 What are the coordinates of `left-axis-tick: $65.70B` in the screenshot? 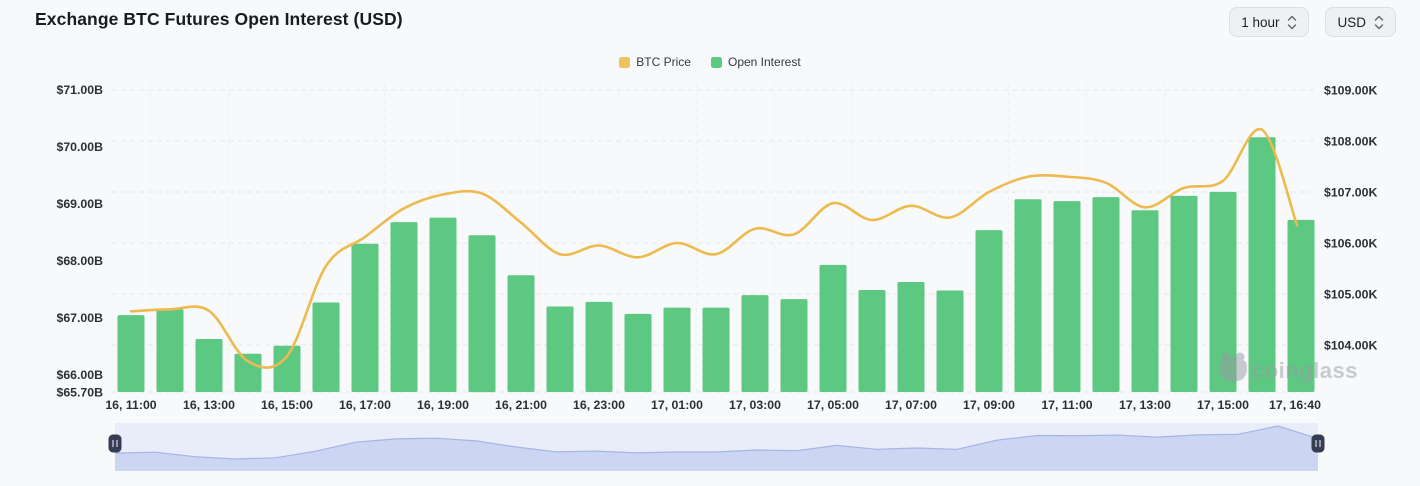 It's located at (80, 392).